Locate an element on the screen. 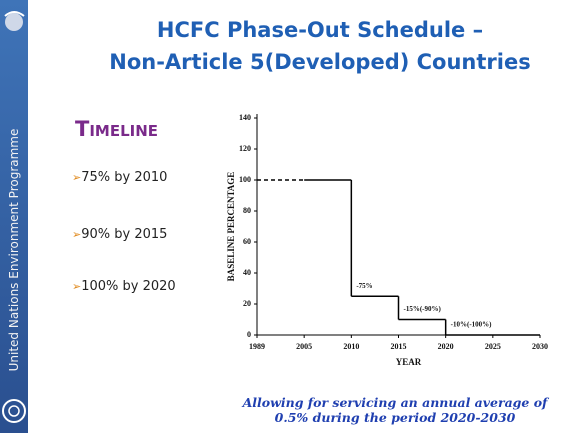  x-tick-label: 2020 is located at coordinates (446, 346).